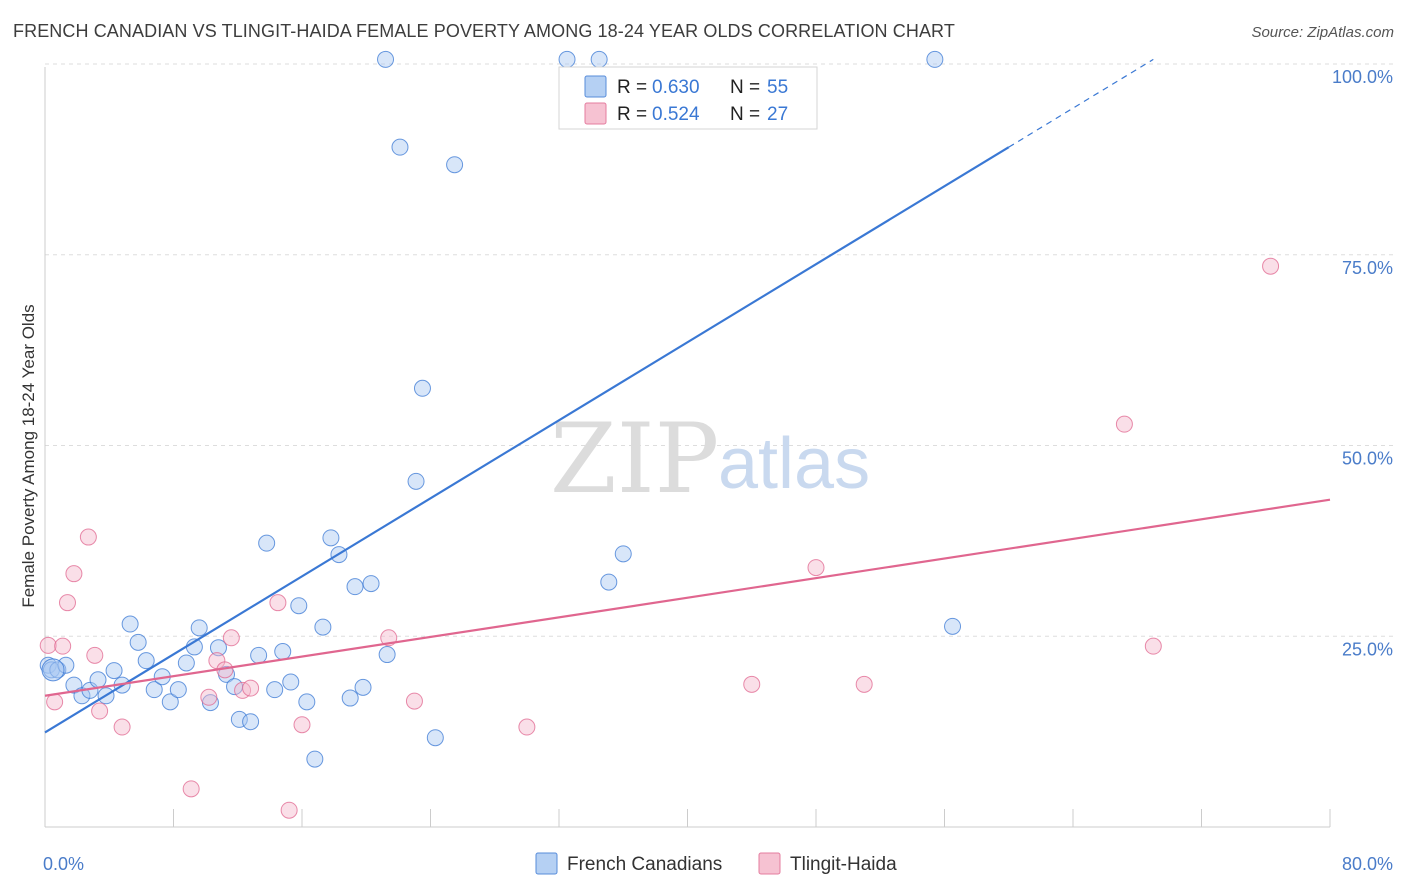  What do you see at coordinates (676, 87) in the screenshot?
I see `stats-r-value-blue: 0.630` at bounding box center [676, 87].